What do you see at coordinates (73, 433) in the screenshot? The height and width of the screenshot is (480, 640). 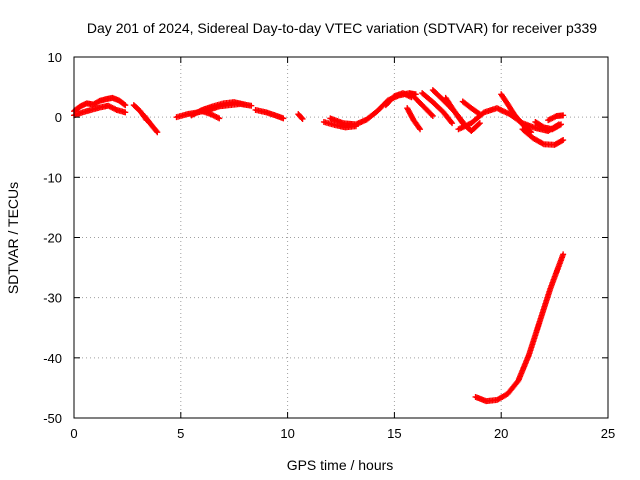 I see `x-tick-label: 0` at bounding box center [73, 433].